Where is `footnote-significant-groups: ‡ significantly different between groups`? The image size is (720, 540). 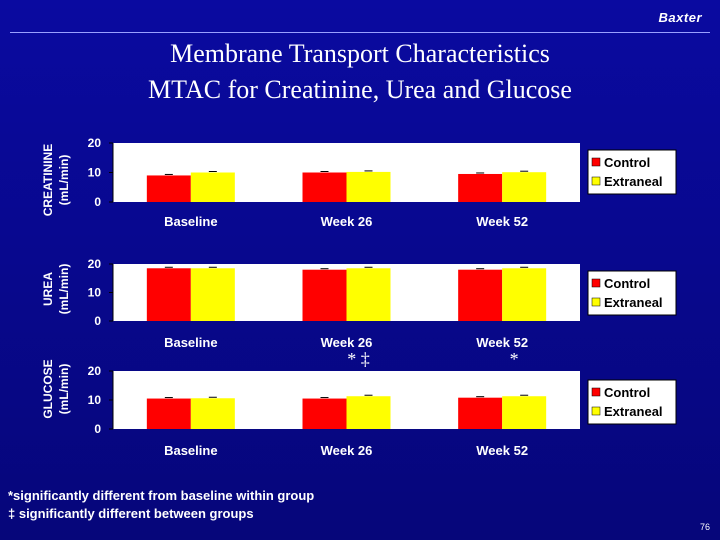 footnote-significant-groups: ‡ significantly different between groups is located at coordinates (131, 513).